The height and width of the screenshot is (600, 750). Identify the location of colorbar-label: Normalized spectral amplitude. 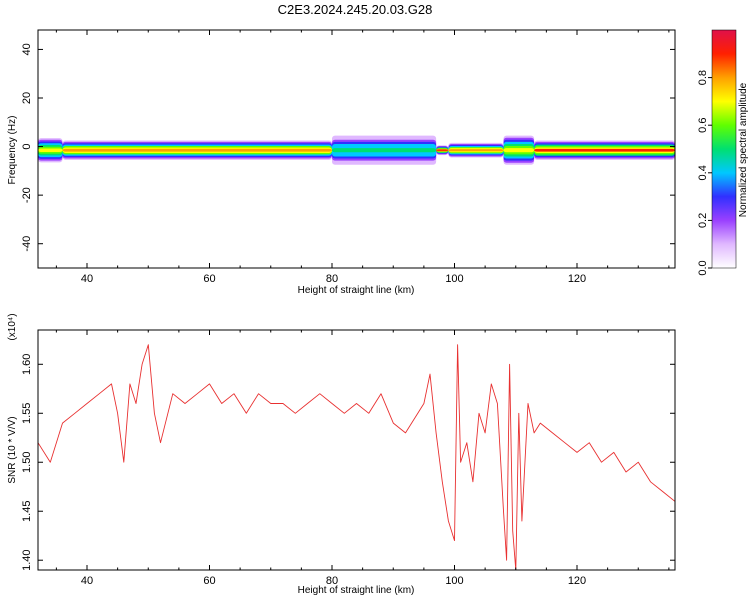
(743, 149).